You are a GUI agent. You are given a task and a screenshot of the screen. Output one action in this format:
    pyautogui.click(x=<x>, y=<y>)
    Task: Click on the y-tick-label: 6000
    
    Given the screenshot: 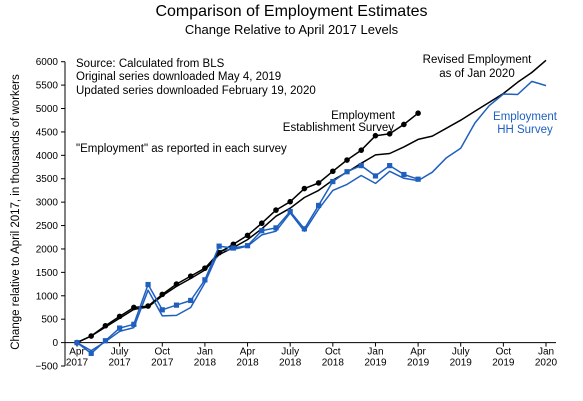 What is the action you would take?
    pyautogui.click(x=47, y=62)
    